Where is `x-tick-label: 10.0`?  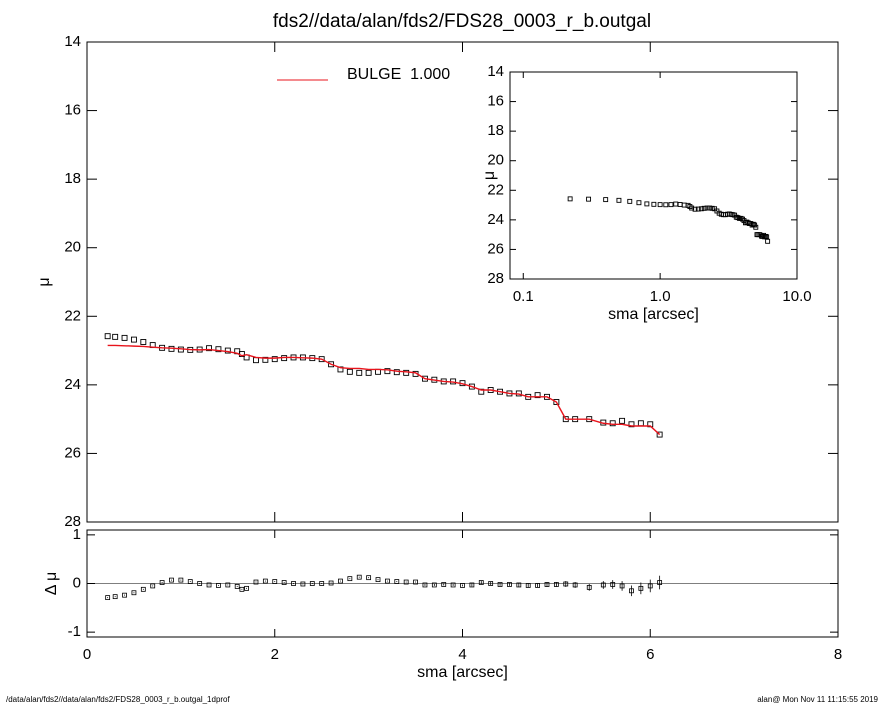
x-tick-label: 10.0 is located at coordinates (796, 296).